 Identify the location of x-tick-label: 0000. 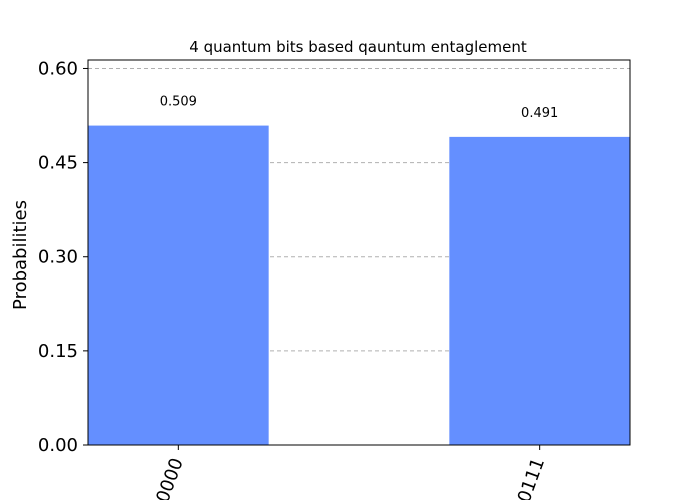
(169, 477).